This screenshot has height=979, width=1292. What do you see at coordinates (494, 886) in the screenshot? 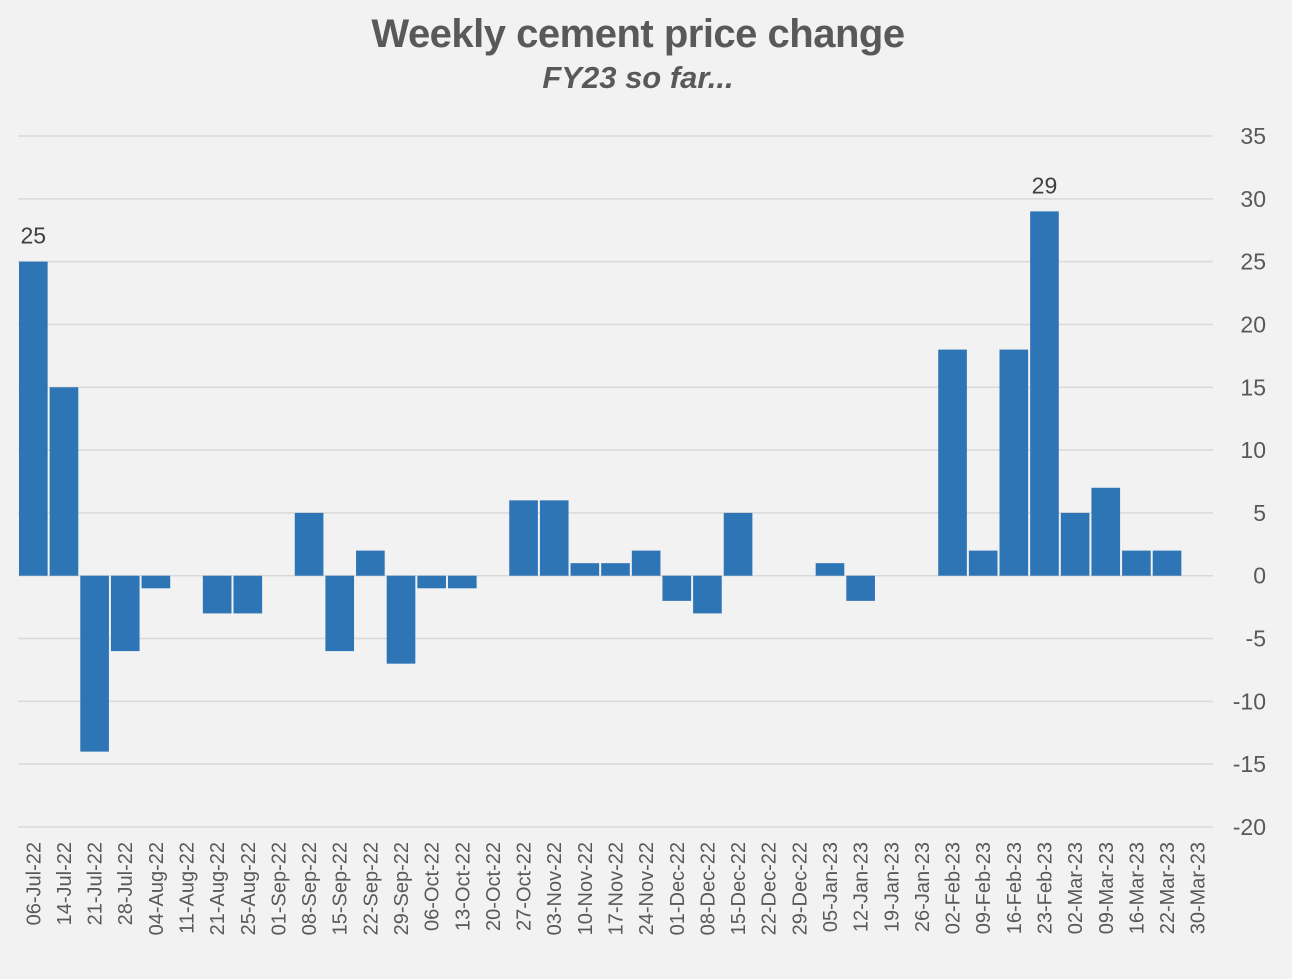
I see `x-tick-label: 20-Oct-22` at bounding box center [494, 886].